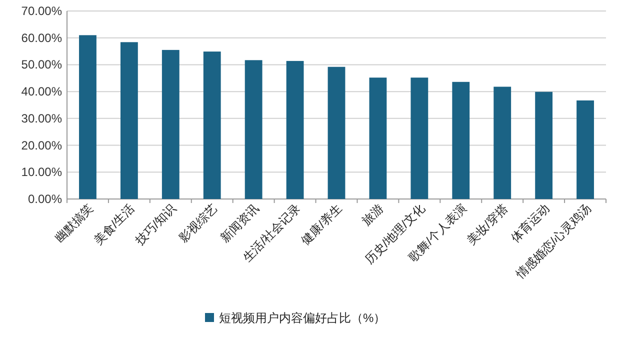 This screenshot has width=617, height=347. I want to click on legend-label: 短视频用户内容偏好占比（%）, so click(302, 318).